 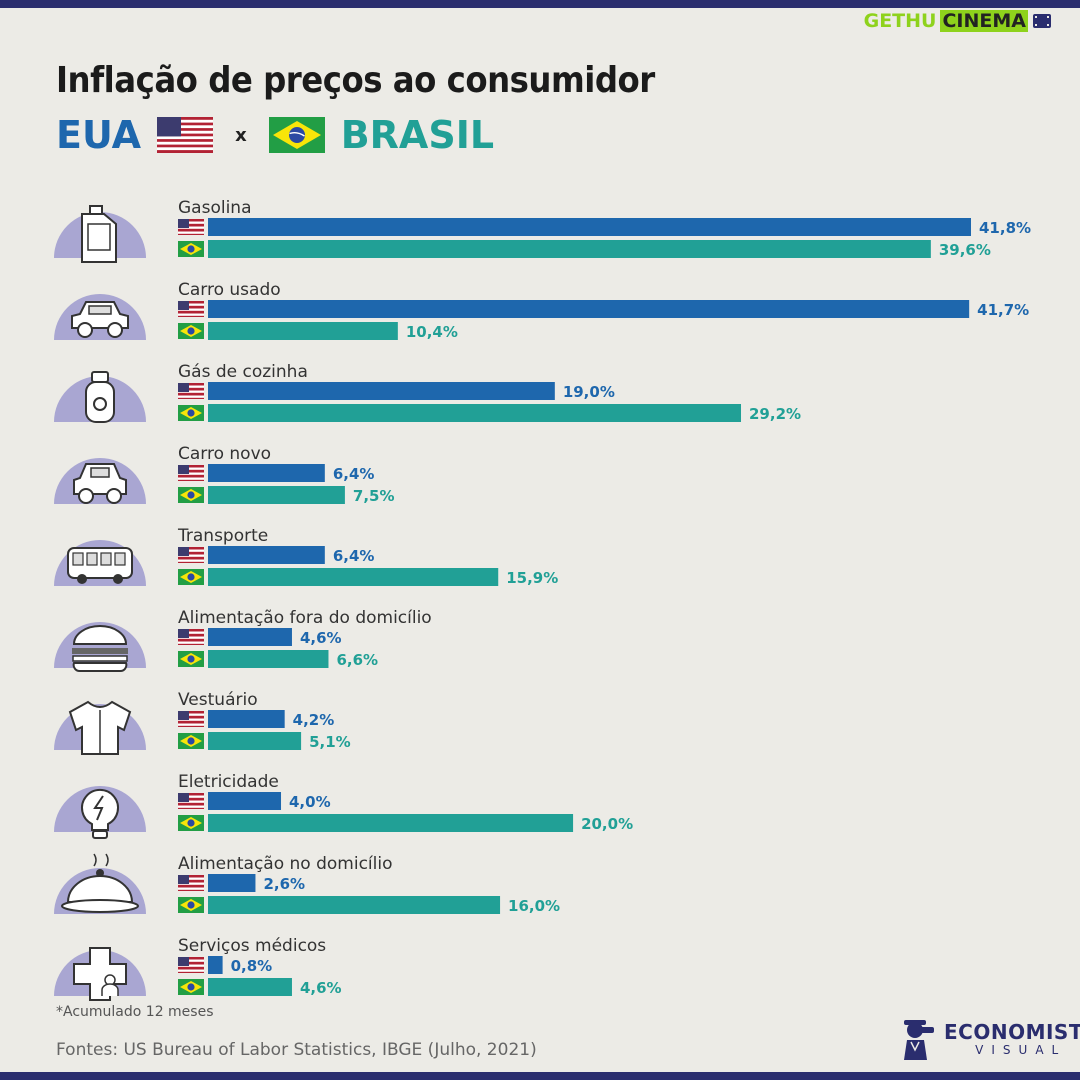 What do you see at coordinates (100, 483) in the screenshot?
I see `new-car-icon` at bounding box center [100, 483].